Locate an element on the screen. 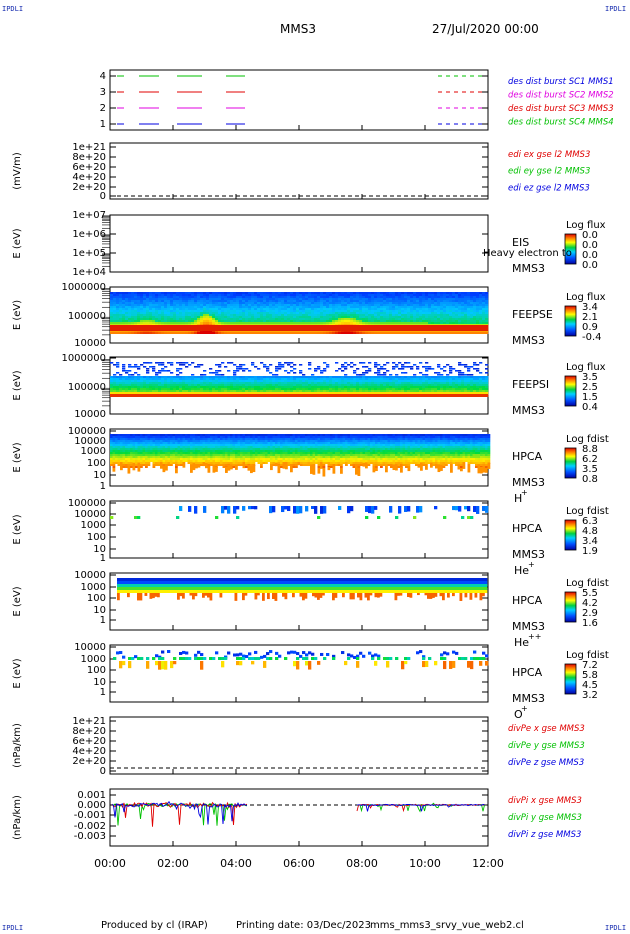  feepse-panel-colorbar-ramp is located at coordinates (570, 321).